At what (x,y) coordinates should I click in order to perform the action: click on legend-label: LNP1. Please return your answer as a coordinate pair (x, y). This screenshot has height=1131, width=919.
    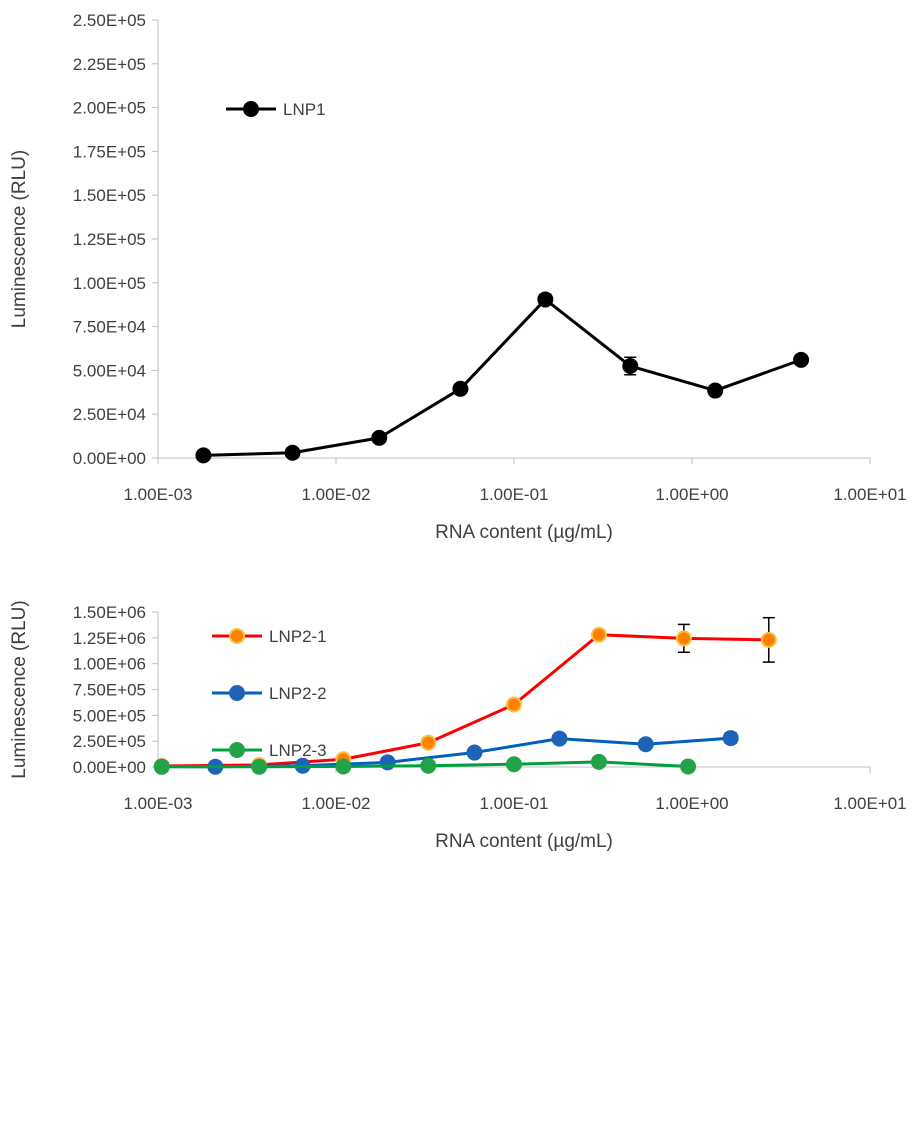
    Looking at the image, I should click on (304, 109).